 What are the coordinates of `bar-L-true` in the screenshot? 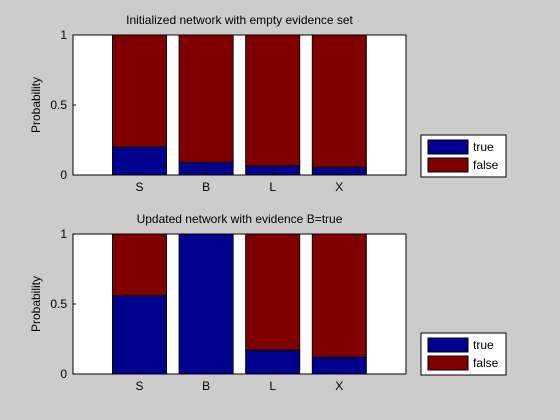 It's located at (273, 362).